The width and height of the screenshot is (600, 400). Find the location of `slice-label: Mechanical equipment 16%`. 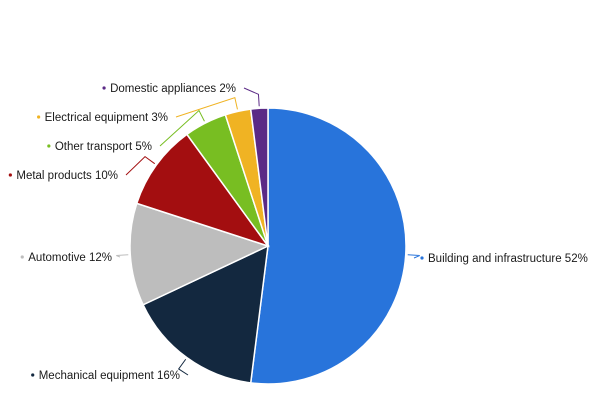

slice-label: Mechanical equipment 16% is located at coordinates (109, 376).